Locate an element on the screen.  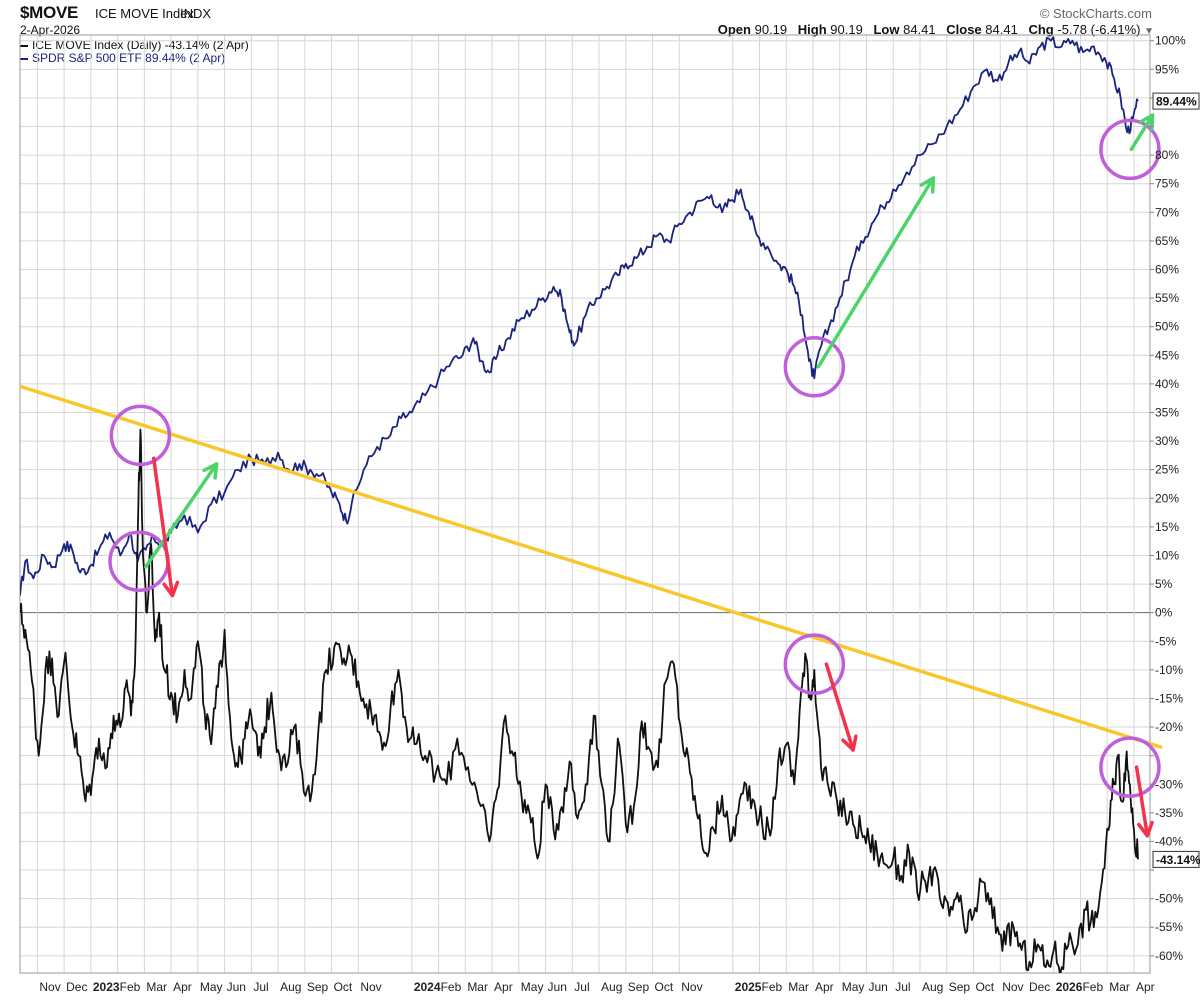
y-tick-label: -5% is located at coordinates (1166, 641).